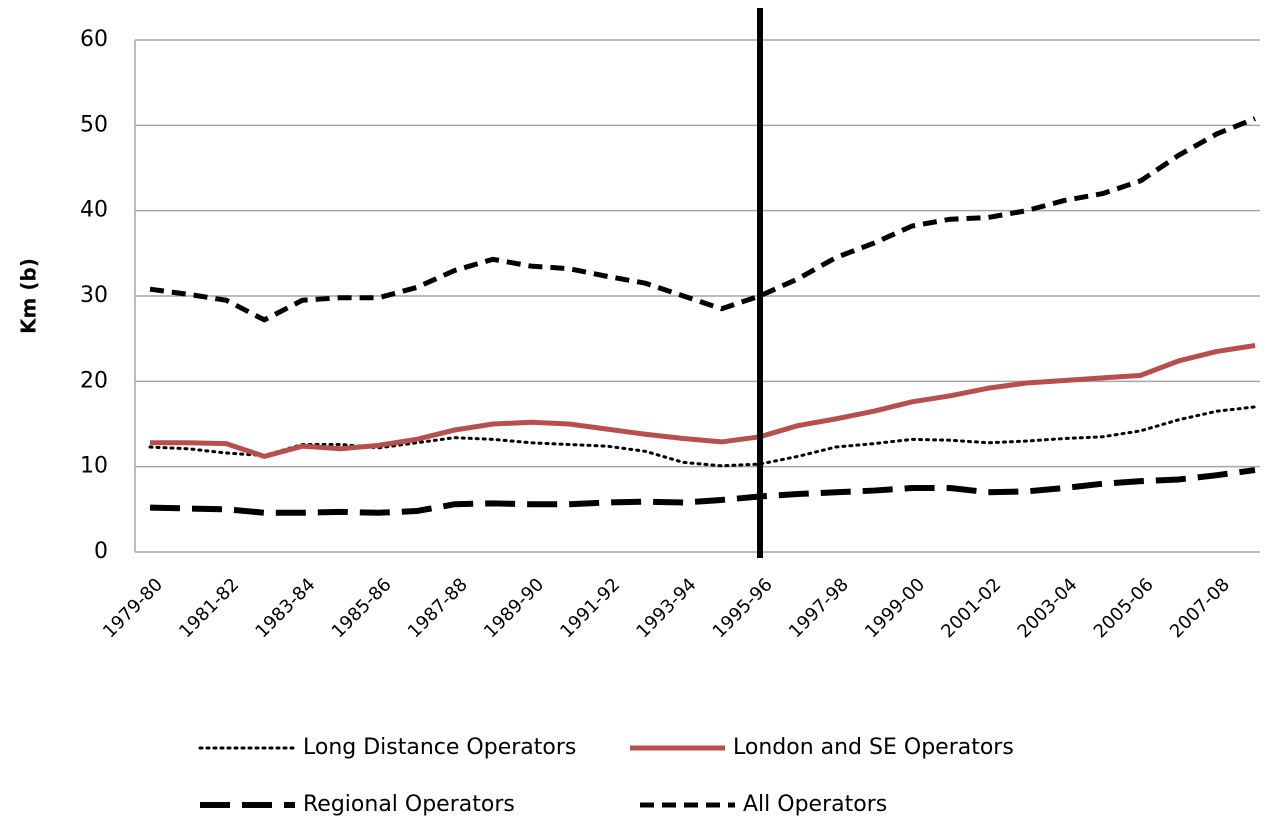 The image size is (1264, 830). Describe the element at coordinates (409, 804) in the screenshot. I see `legend-label: Regional Operators` at that location.